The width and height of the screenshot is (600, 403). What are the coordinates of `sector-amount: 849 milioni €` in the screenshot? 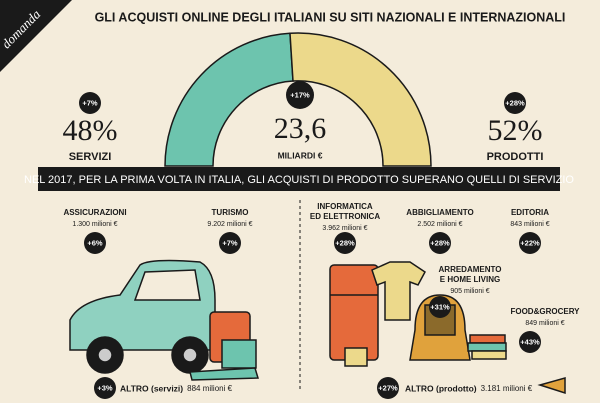 It's located at (544, 323).